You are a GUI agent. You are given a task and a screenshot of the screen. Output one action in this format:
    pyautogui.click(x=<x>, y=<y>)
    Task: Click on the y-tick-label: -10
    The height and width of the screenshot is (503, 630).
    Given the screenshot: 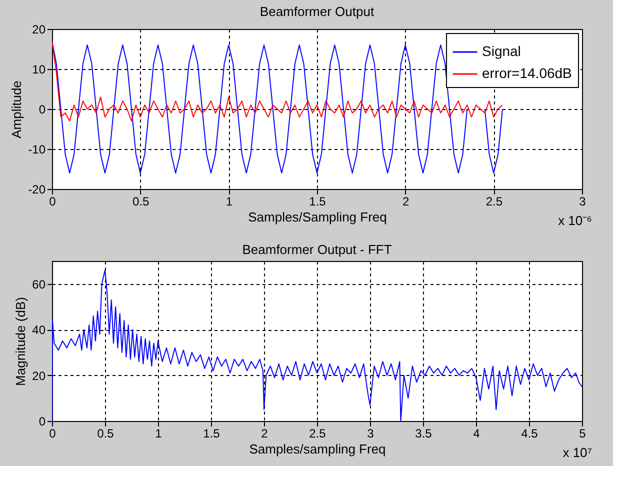 What is the action you would take?
    pyautogui.click(x=37, y=149)
    